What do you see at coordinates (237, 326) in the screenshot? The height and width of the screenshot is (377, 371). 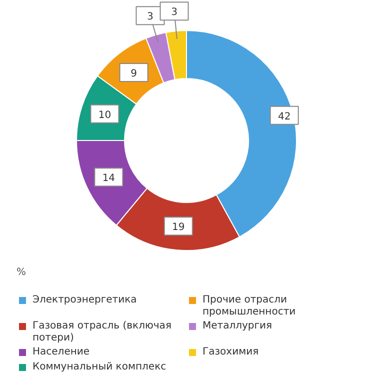 I see `legend-label: Металлургия` at bounding box center [237, 326].